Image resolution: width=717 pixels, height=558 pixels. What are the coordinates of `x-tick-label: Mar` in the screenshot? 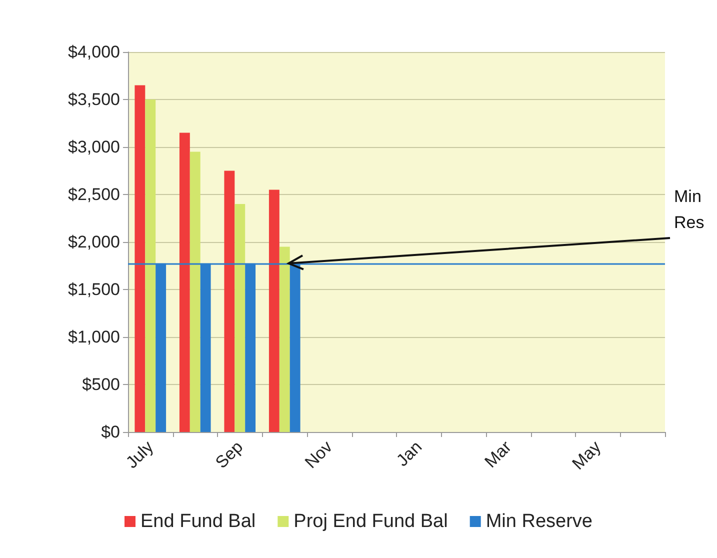 It's located at (498, 454).